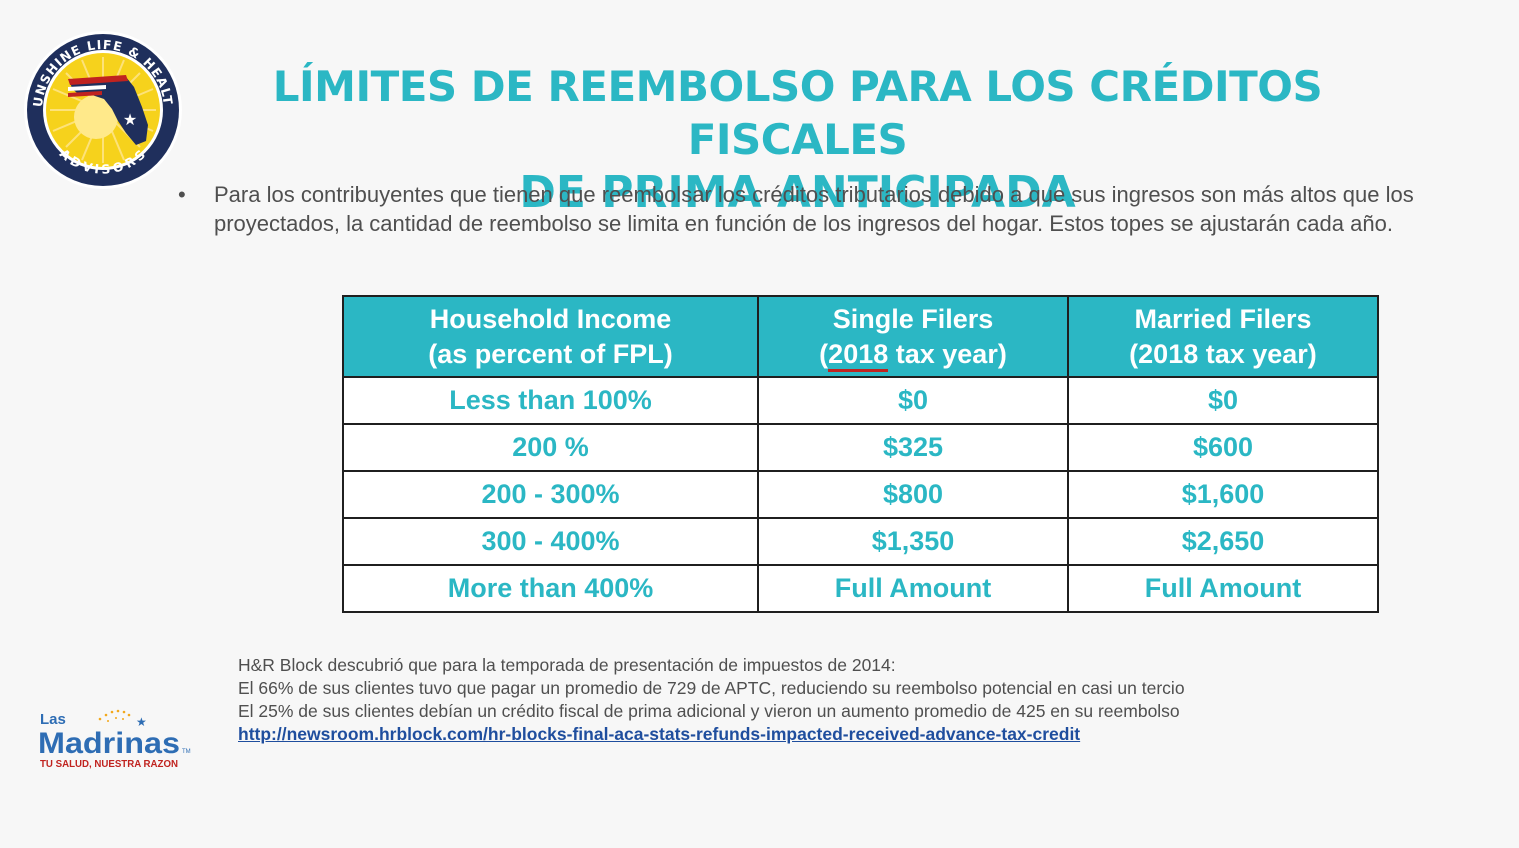 Image resolution: width=1519 pixels, height=848 pixels. Describe the element at coordinates (550, 541) in the screenshot. I see `table-cell: 300 - 400%` at that location.